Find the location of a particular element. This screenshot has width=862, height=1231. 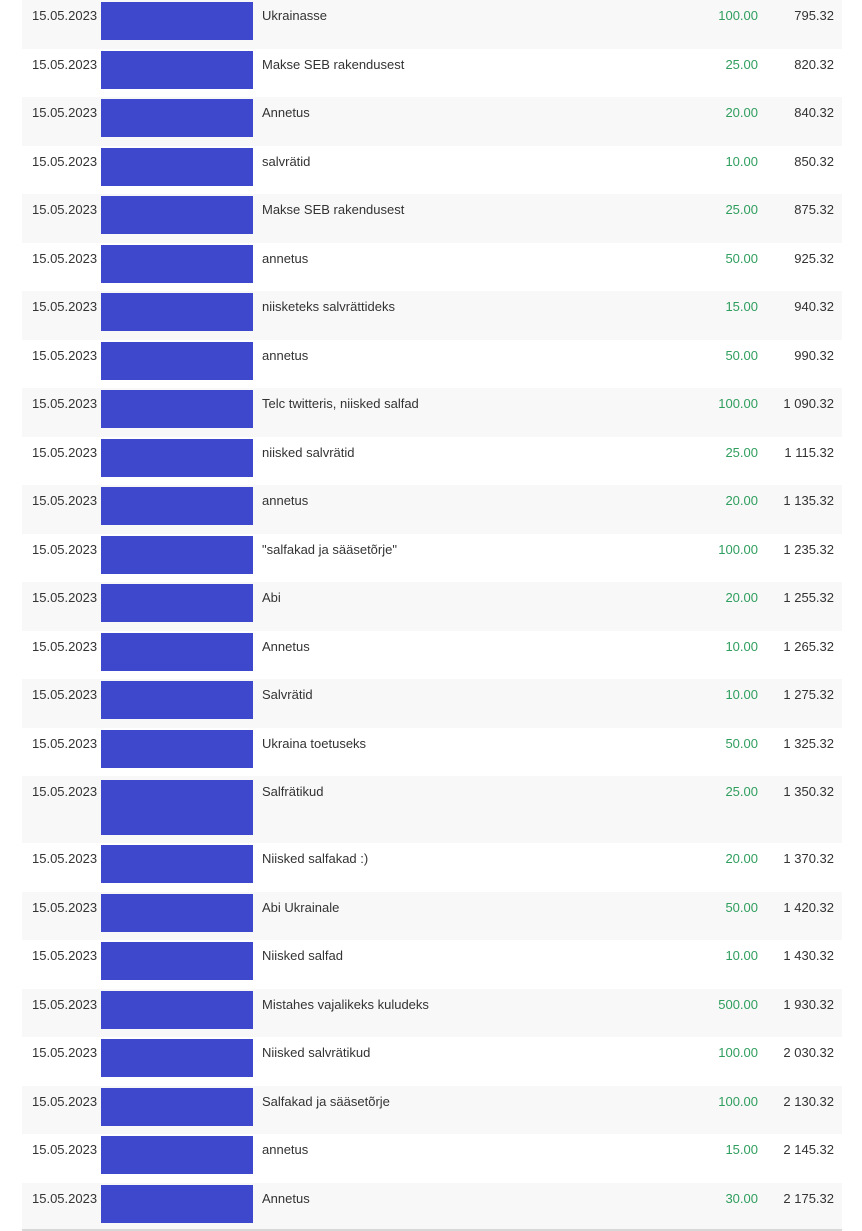

table-row: 15.05.2023 annetus 20.00 1 135.32 is located at coordinates (432, 509).